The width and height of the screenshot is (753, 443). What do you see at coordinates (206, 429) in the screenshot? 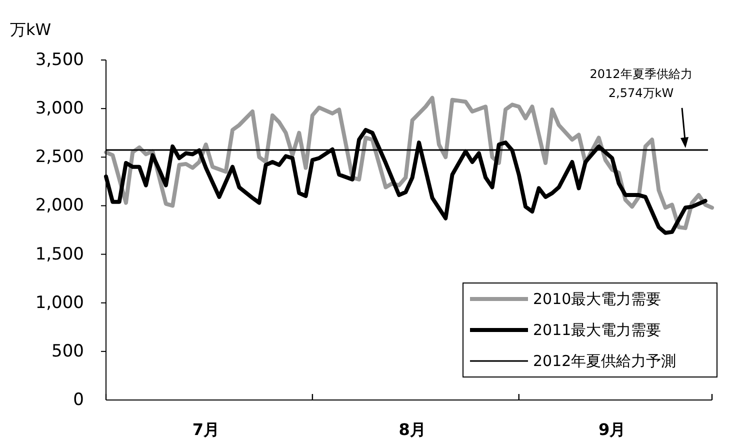
I see `x-tick-label: 7月` at bounding box center [206, 429].